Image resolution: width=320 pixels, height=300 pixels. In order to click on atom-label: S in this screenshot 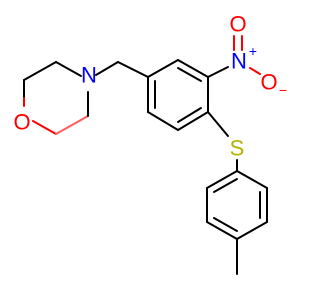, I will do `click(237, 148)`.